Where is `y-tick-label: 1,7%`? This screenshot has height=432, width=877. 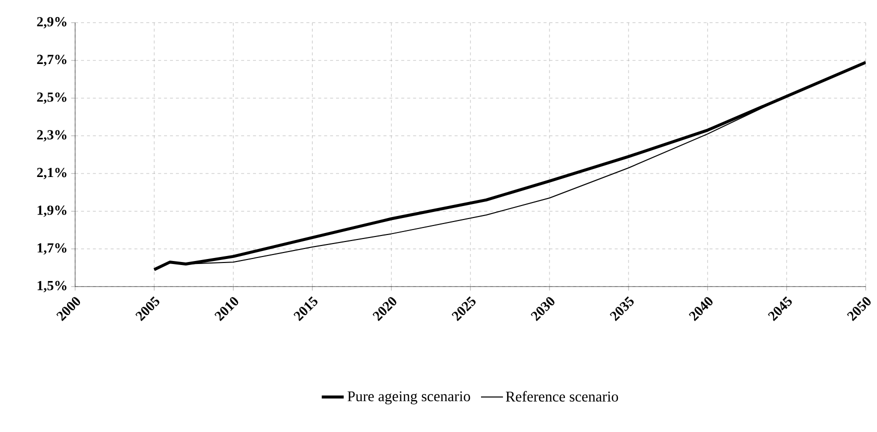 y-tick-label: 1,7% is located at coordinates (52, 249).